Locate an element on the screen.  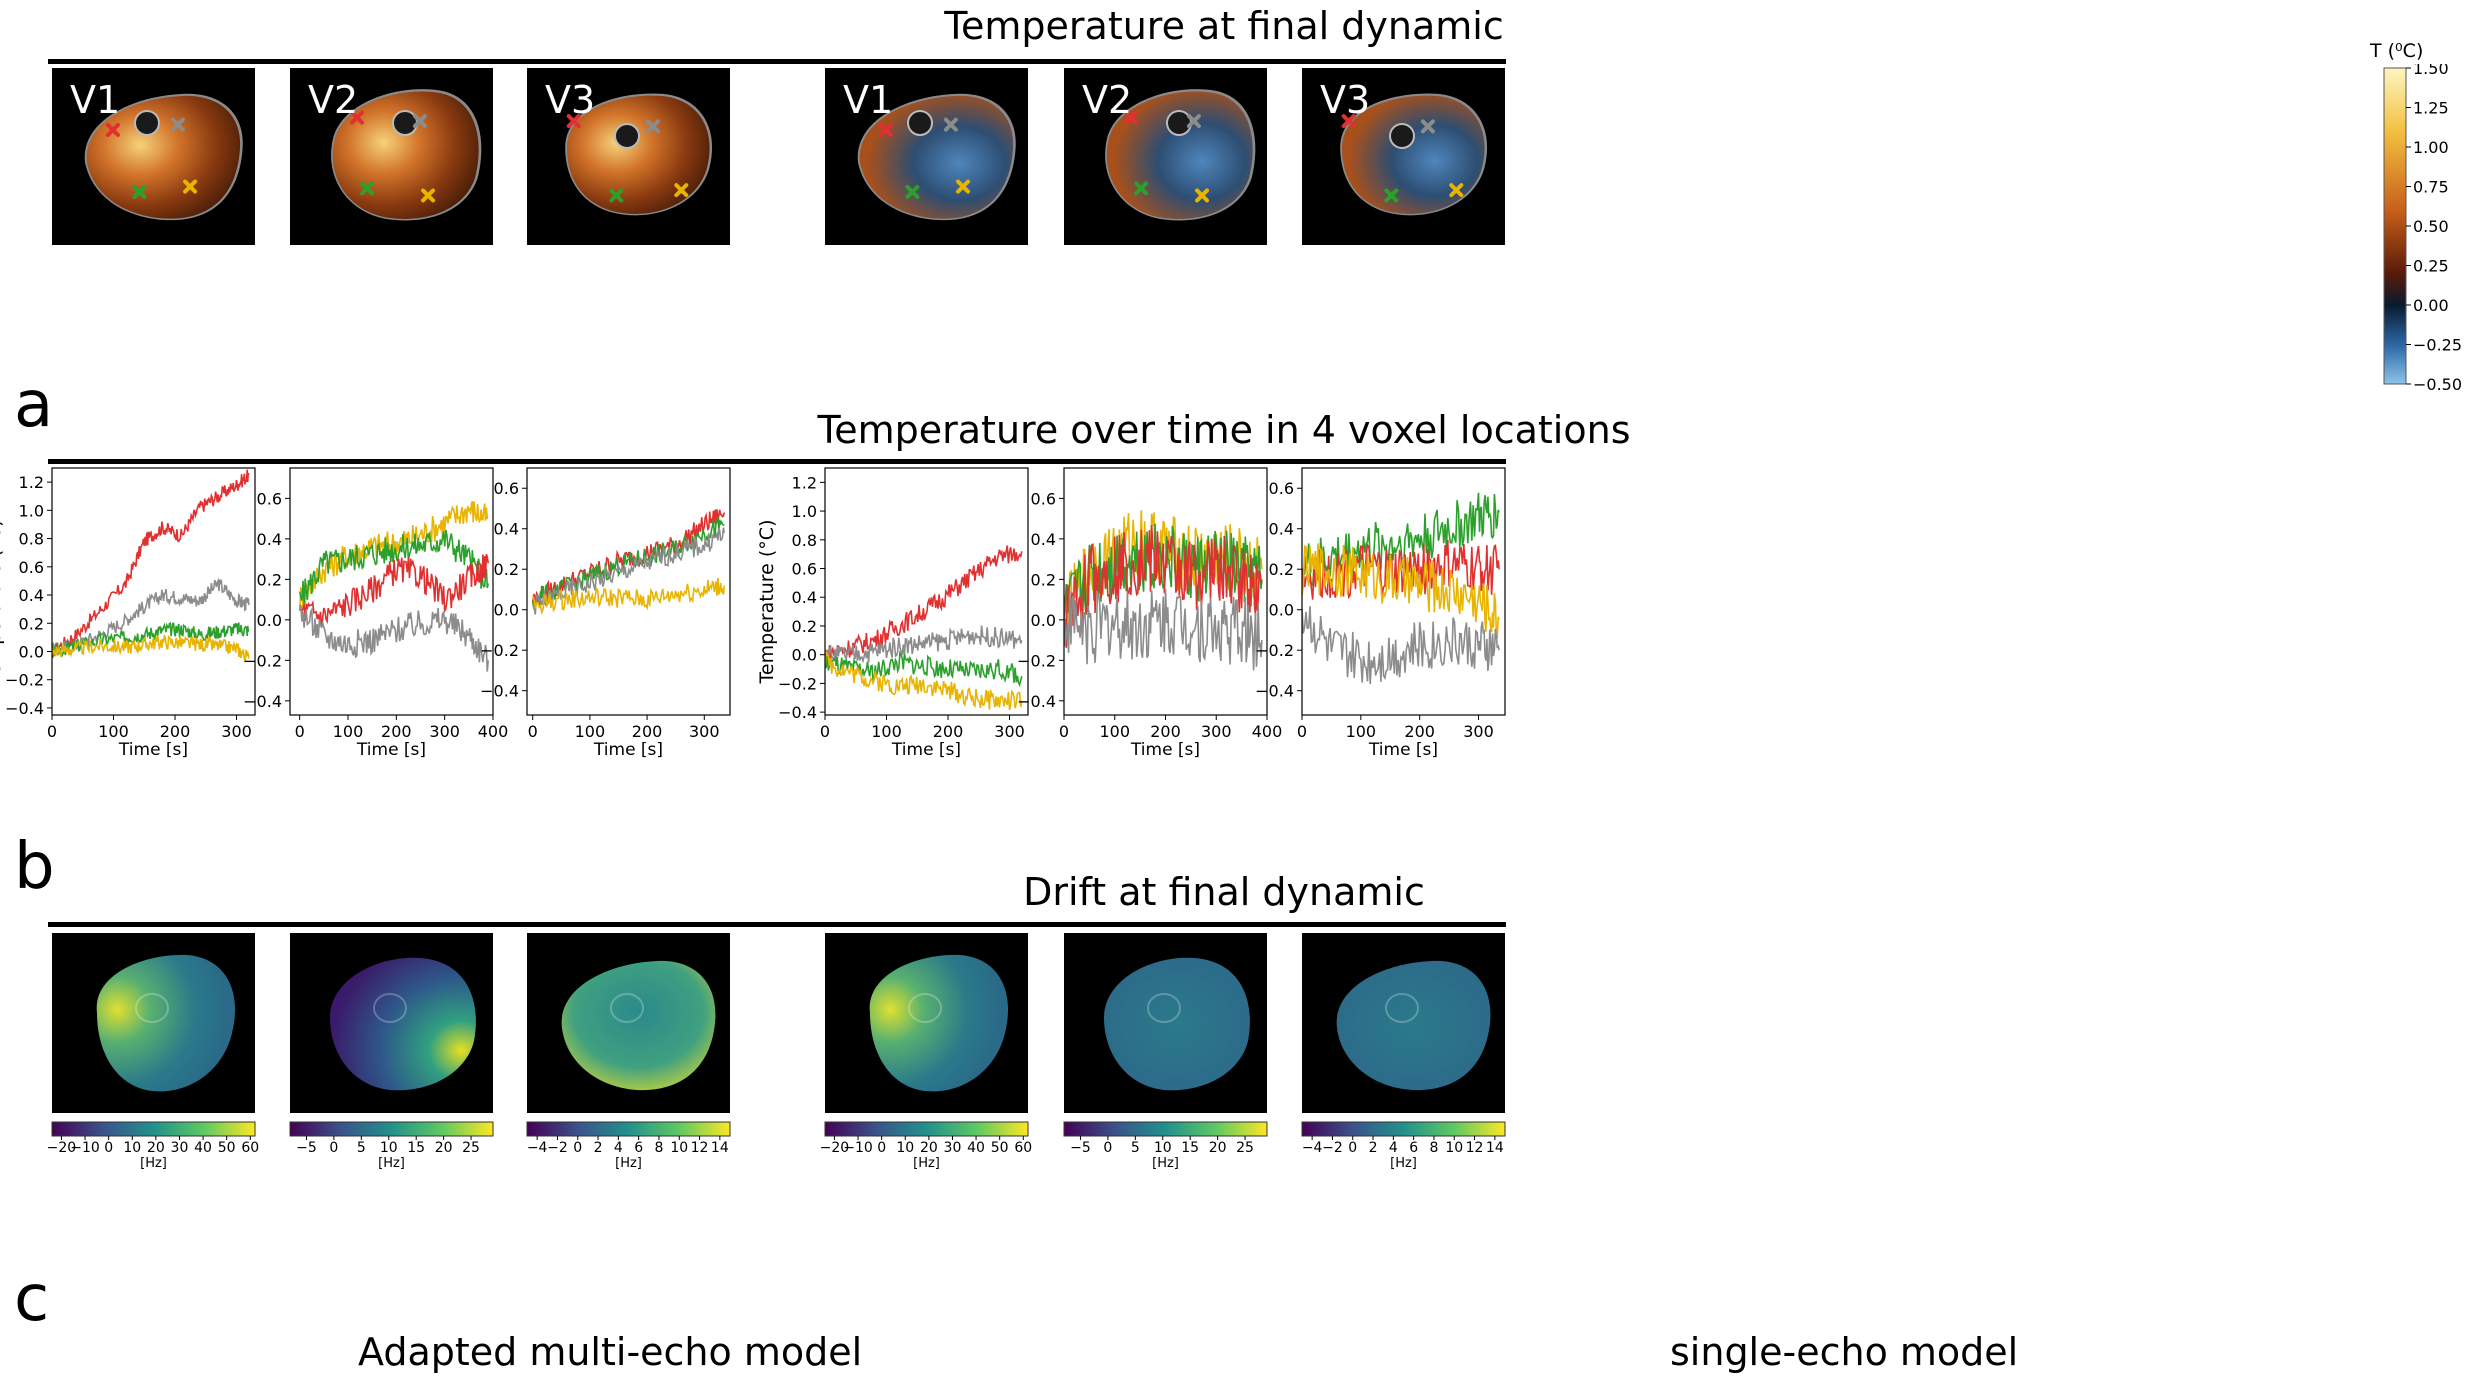
drift-map-single-echo-v1 is located at coordinates (926, 1023).